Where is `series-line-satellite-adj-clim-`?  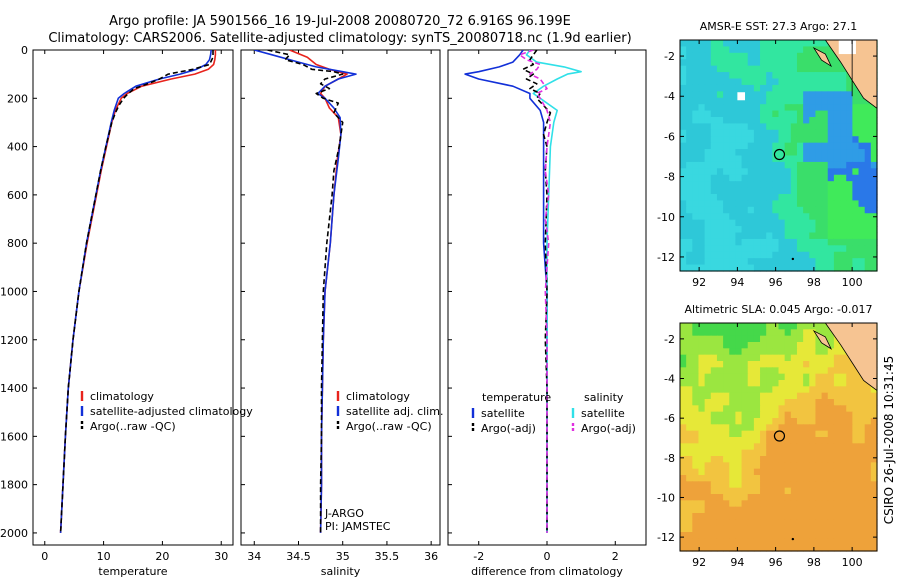
series-line-satellite-adj-clim- is located at coordinates (305, 291).